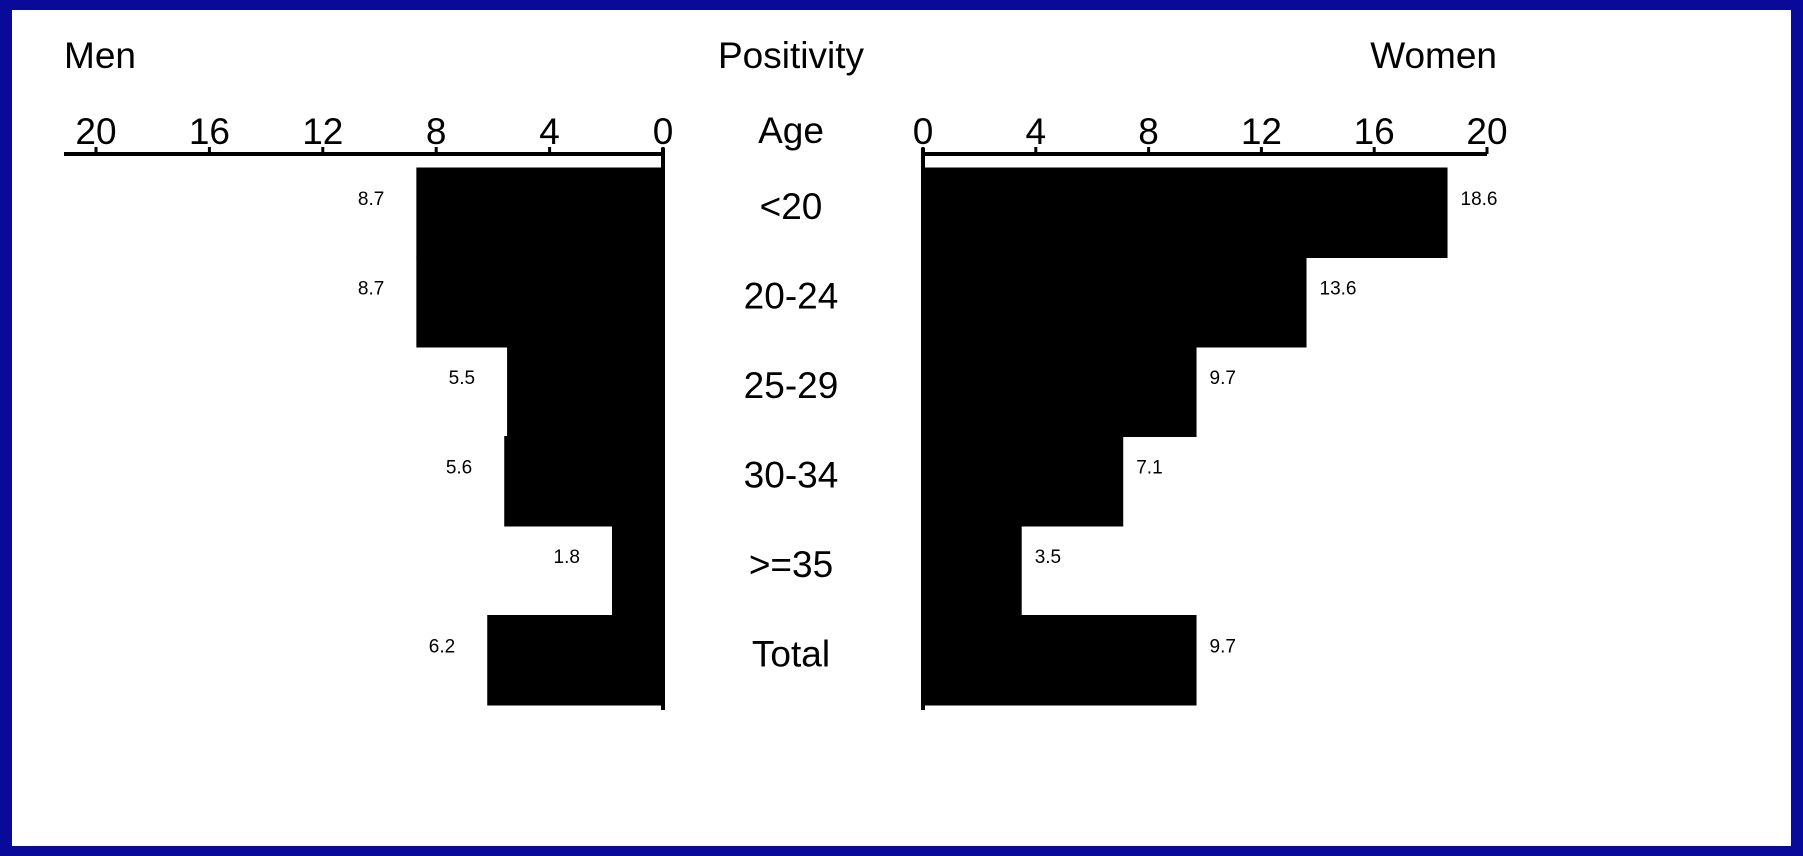 The height and width of the screenshot is (856, 1803). Describe the element at coordinates (1338, 288) in the screenshot. I see `women-value-label: 13.6` at that location.